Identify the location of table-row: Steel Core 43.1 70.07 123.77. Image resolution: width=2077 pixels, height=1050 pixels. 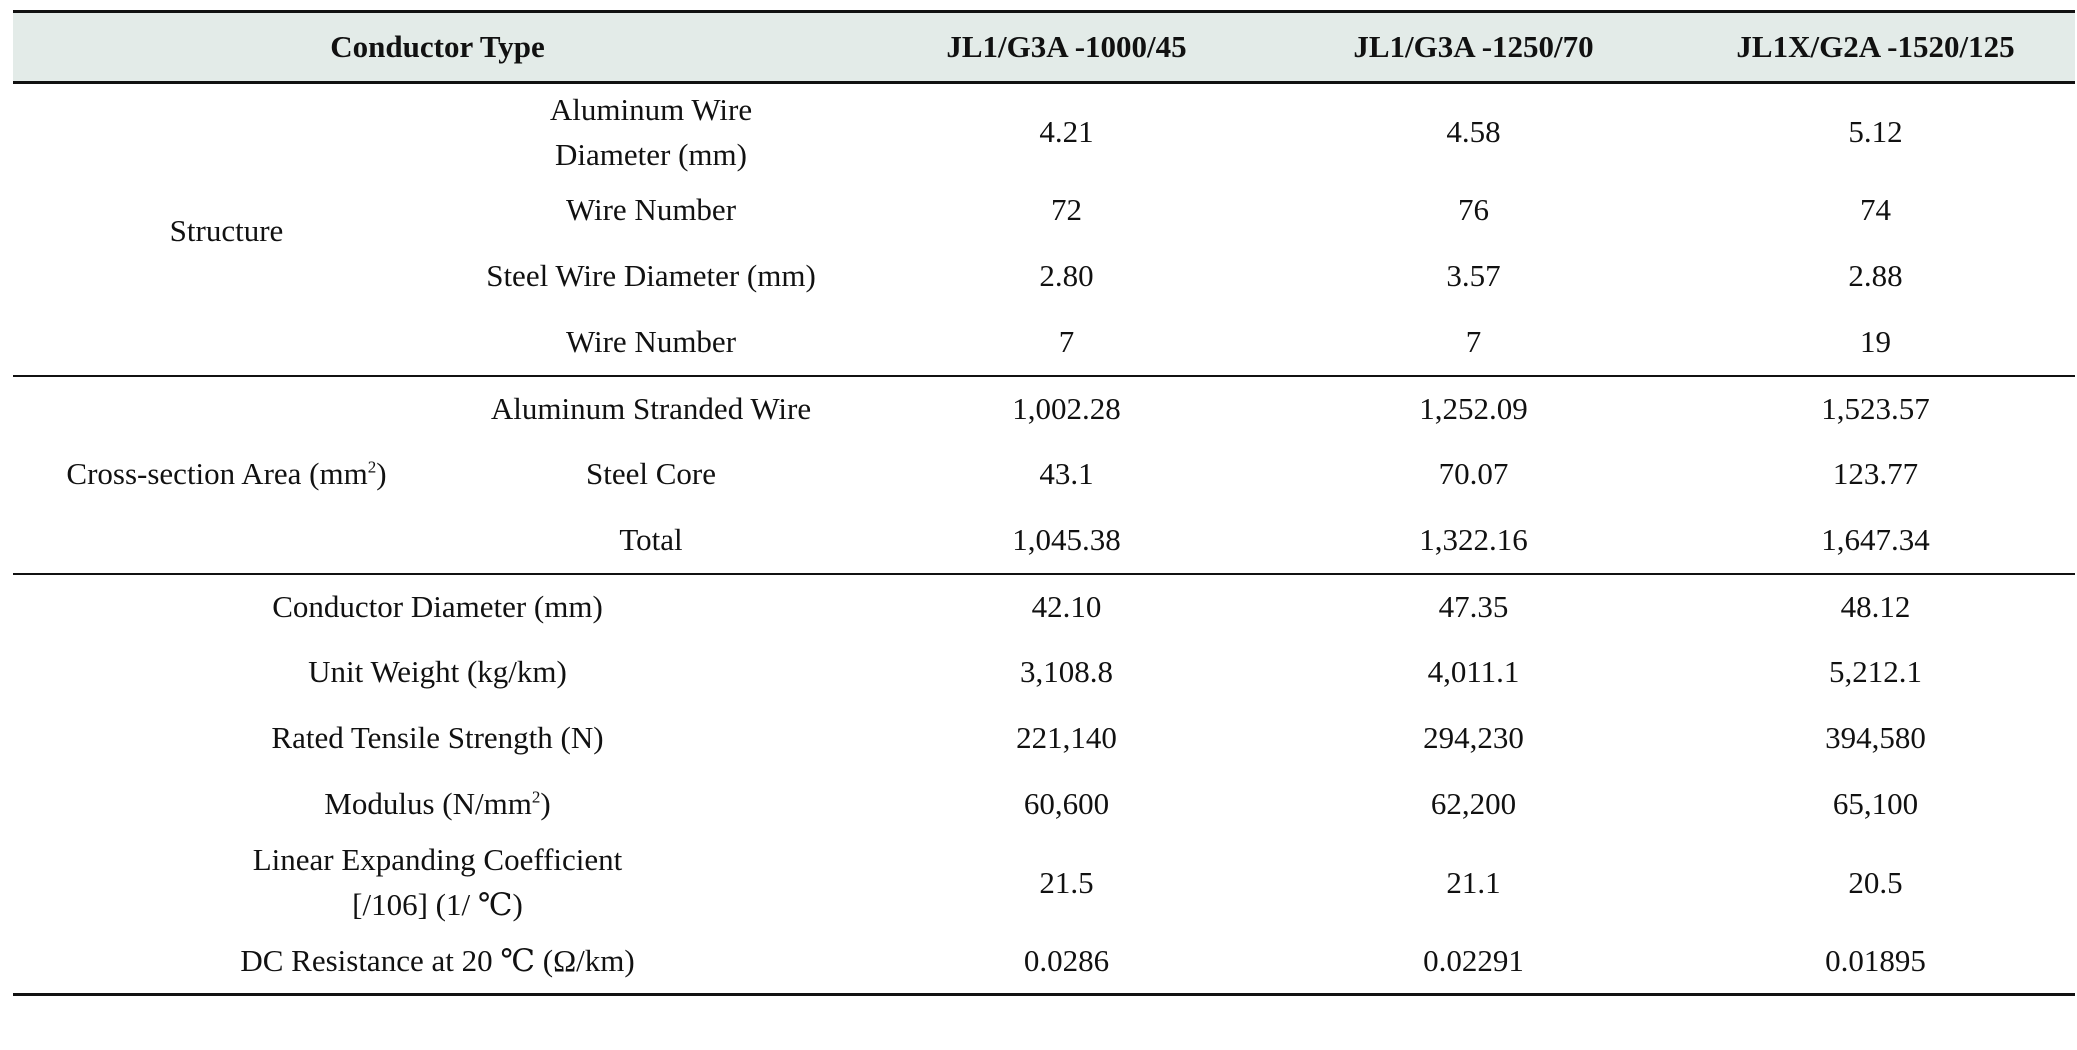
(1044, 475).